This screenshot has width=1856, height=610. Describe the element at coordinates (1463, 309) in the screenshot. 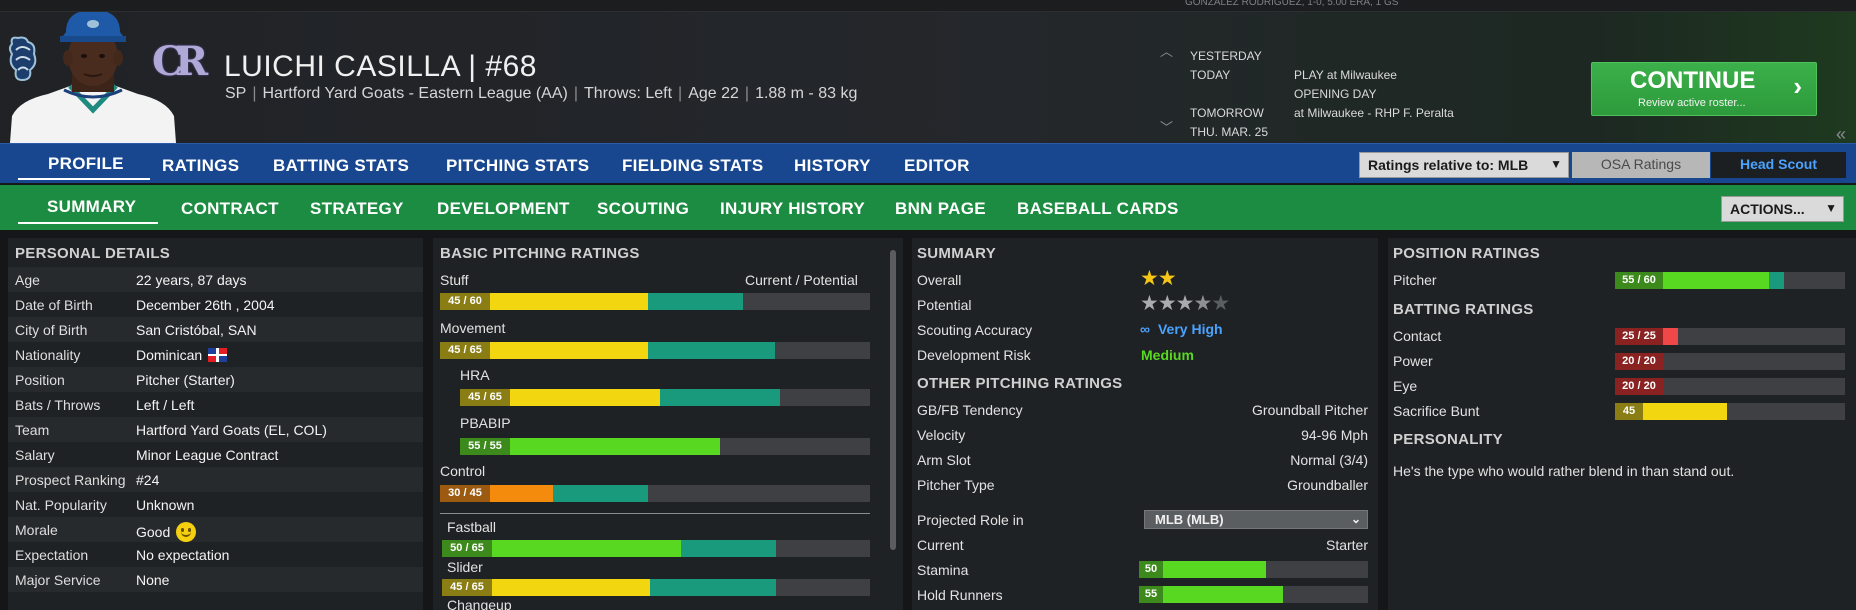

I see `batting-ratings-title: BATTING RATINGS` at that location.